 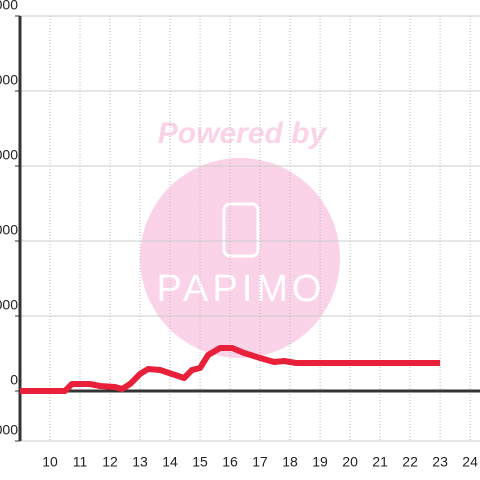 I want to click on x-tick-label: 24, so click(x=470, y=462).